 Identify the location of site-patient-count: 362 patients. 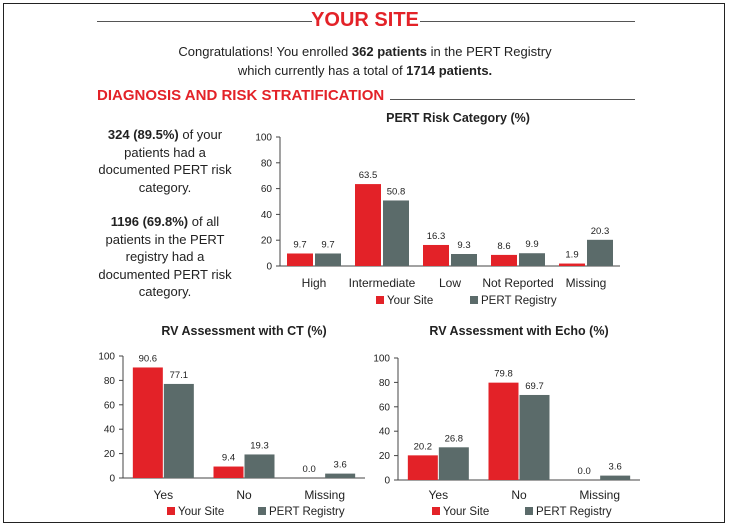
(389, 51).